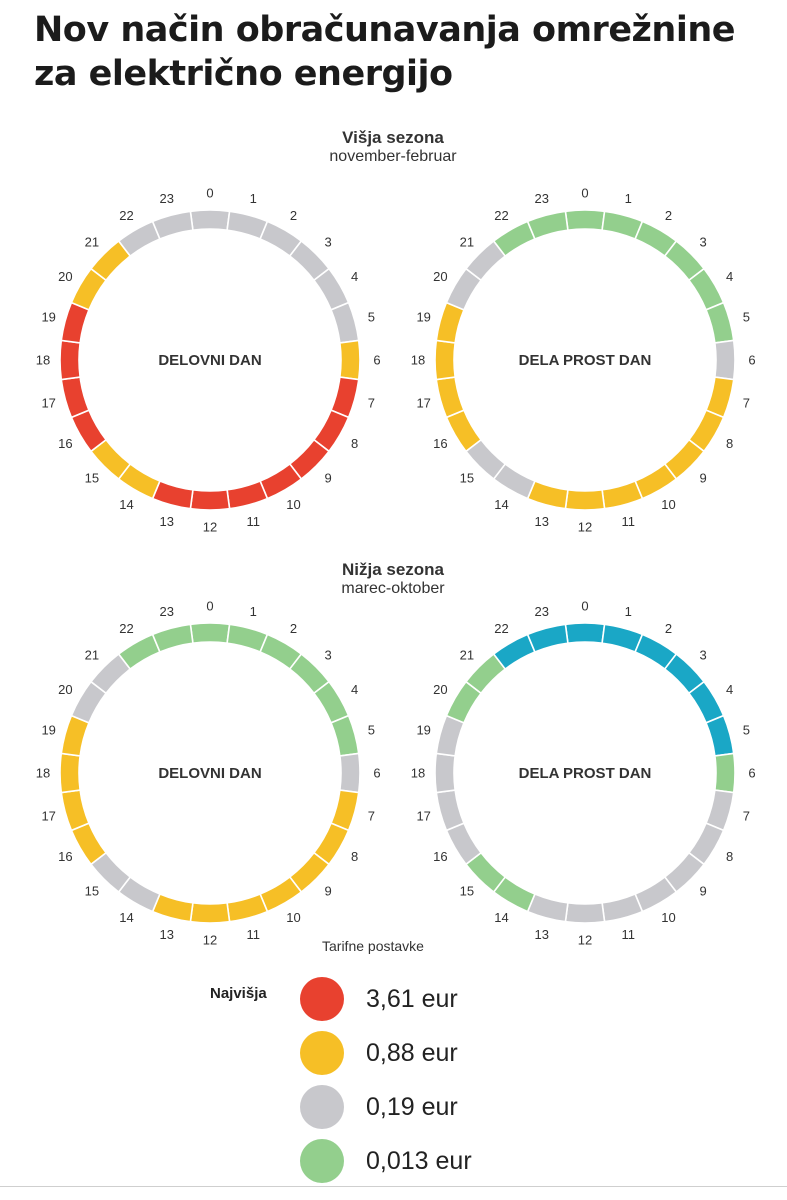 The width and height of the screenshot is (787, 1200). Describe the element at coordinates (48, 403) in the screenshot. I see `hour-label: 17` at that location.